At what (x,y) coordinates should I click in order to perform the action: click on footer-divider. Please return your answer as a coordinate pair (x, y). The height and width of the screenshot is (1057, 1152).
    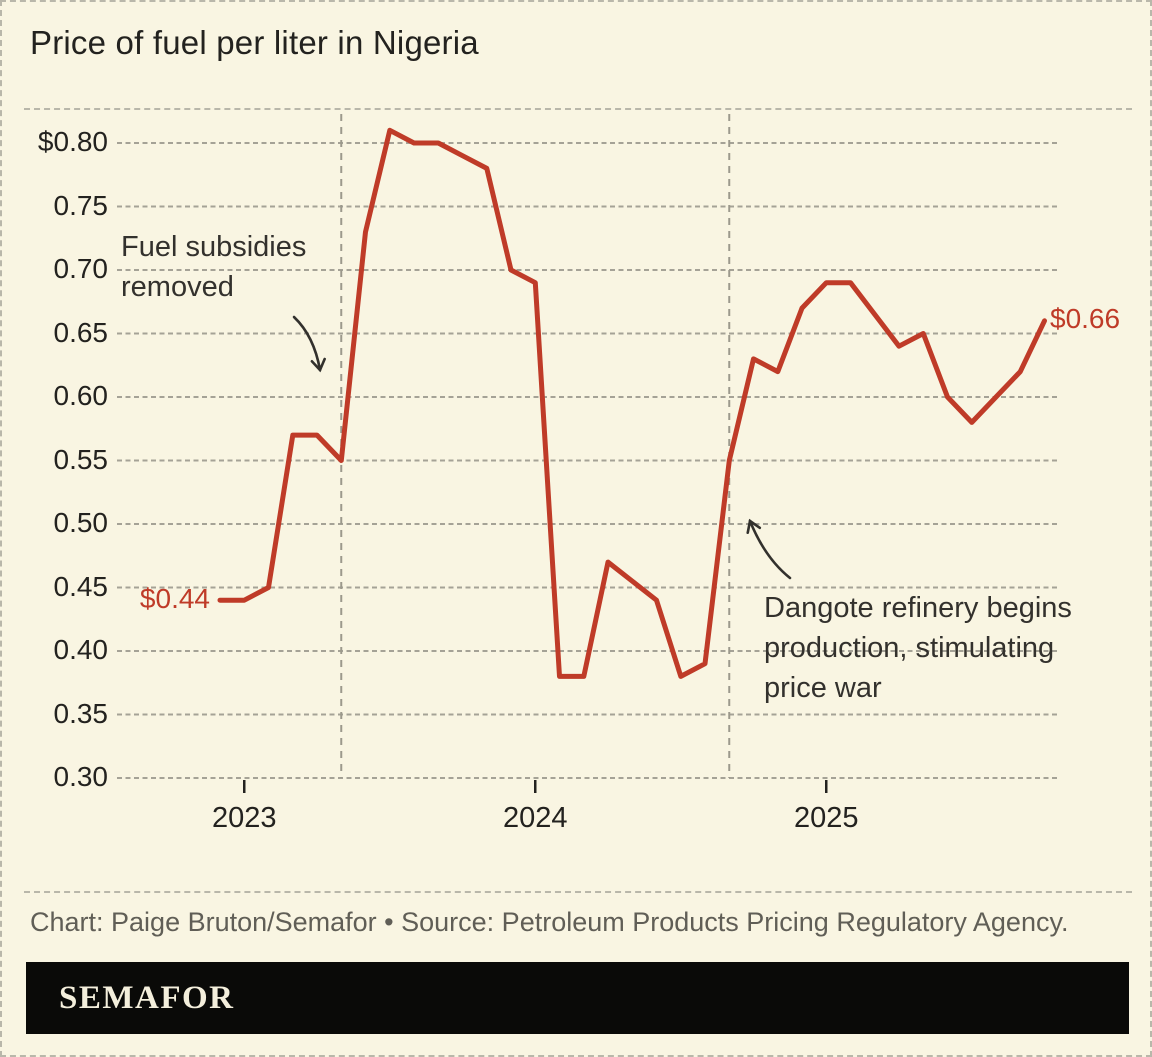
    Looking at the image, I should click on (578, 892).